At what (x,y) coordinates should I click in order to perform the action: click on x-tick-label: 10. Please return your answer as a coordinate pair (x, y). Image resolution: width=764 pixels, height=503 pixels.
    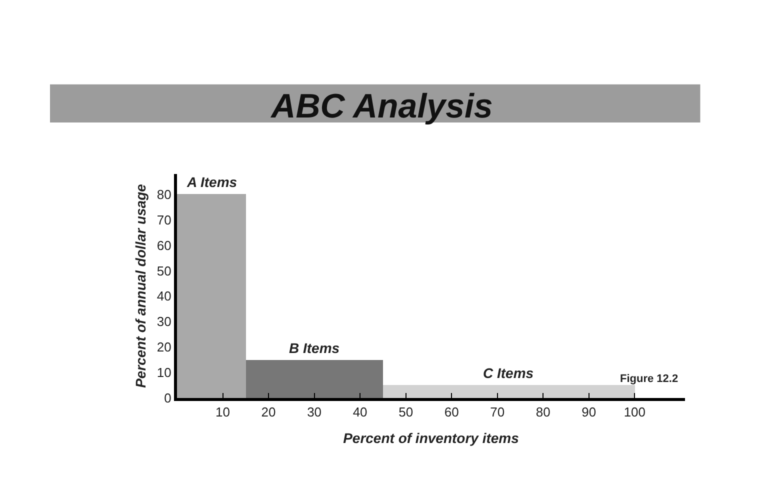
    Looking at the image, I should click on (223, 412).